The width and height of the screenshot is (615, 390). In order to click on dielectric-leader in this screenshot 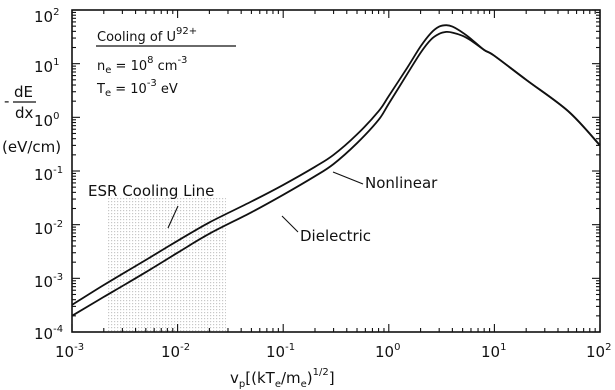, I will do `click(290, 224)`.